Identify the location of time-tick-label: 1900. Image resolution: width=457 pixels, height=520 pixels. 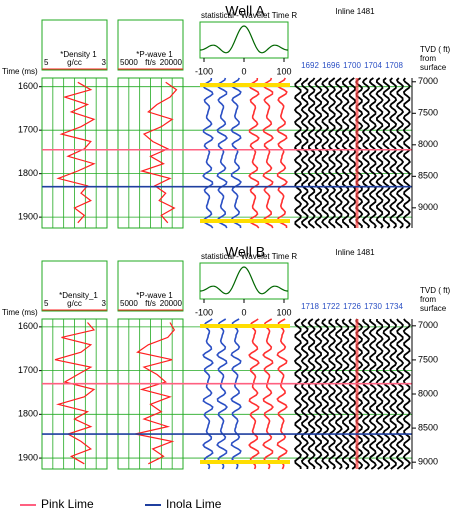
(28, 217).